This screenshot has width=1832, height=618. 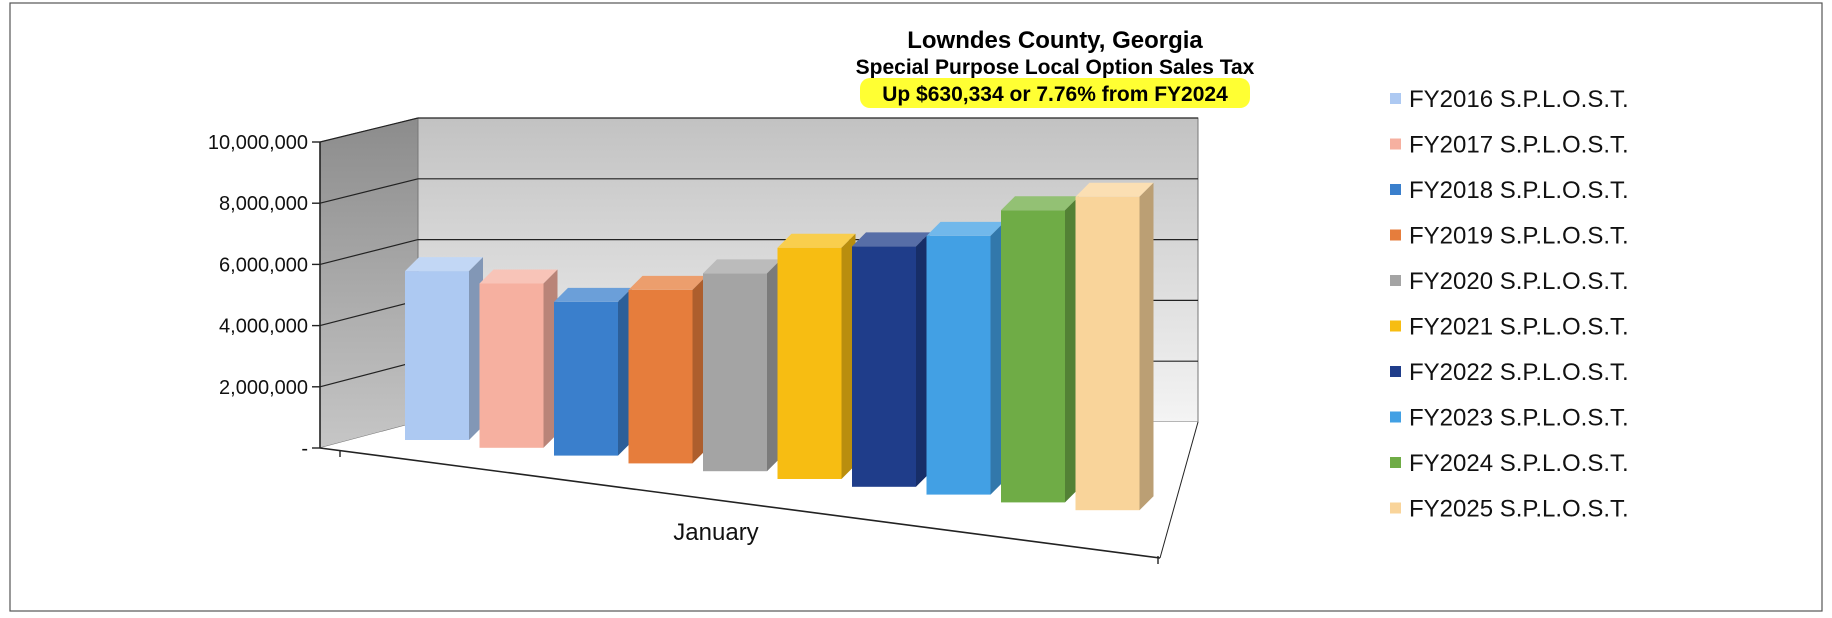 I want to click on y-tick-label: -, so click(x=304, y=449).